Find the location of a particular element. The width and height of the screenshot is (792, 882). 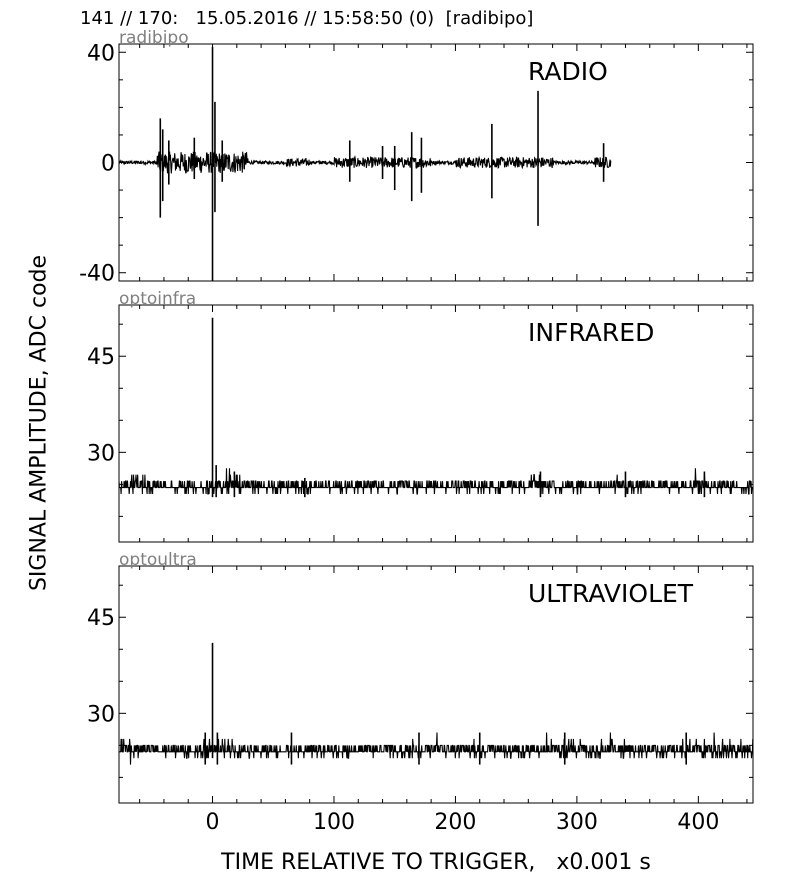

x-tick-label: 200 is located at coordinates (455, 822).